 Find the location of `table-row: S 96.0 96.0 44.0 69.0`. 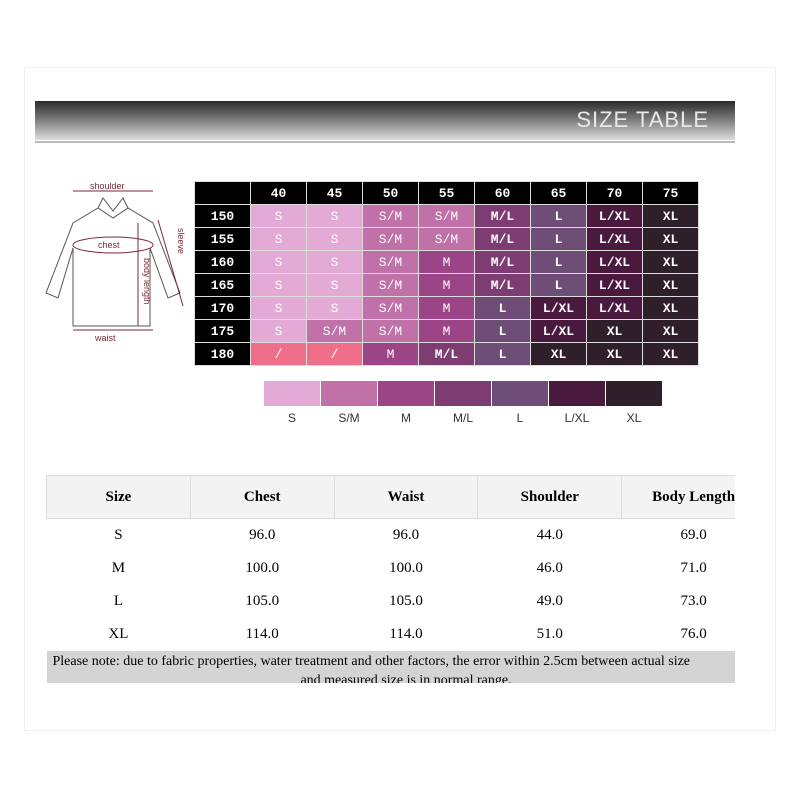

table-row: S 96.0 96.0 44.0 69.0 is located at coordinates (391, 536).